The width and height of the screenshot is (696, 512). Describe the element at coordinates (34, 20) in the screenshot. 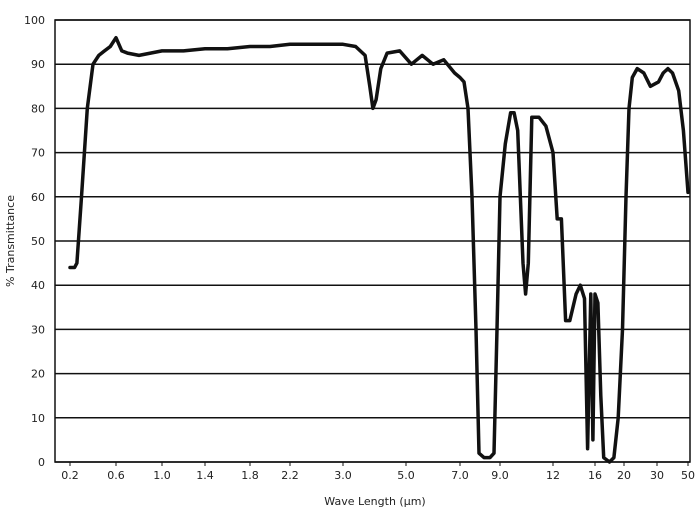

I see `y-tick-label: 100` at that location.